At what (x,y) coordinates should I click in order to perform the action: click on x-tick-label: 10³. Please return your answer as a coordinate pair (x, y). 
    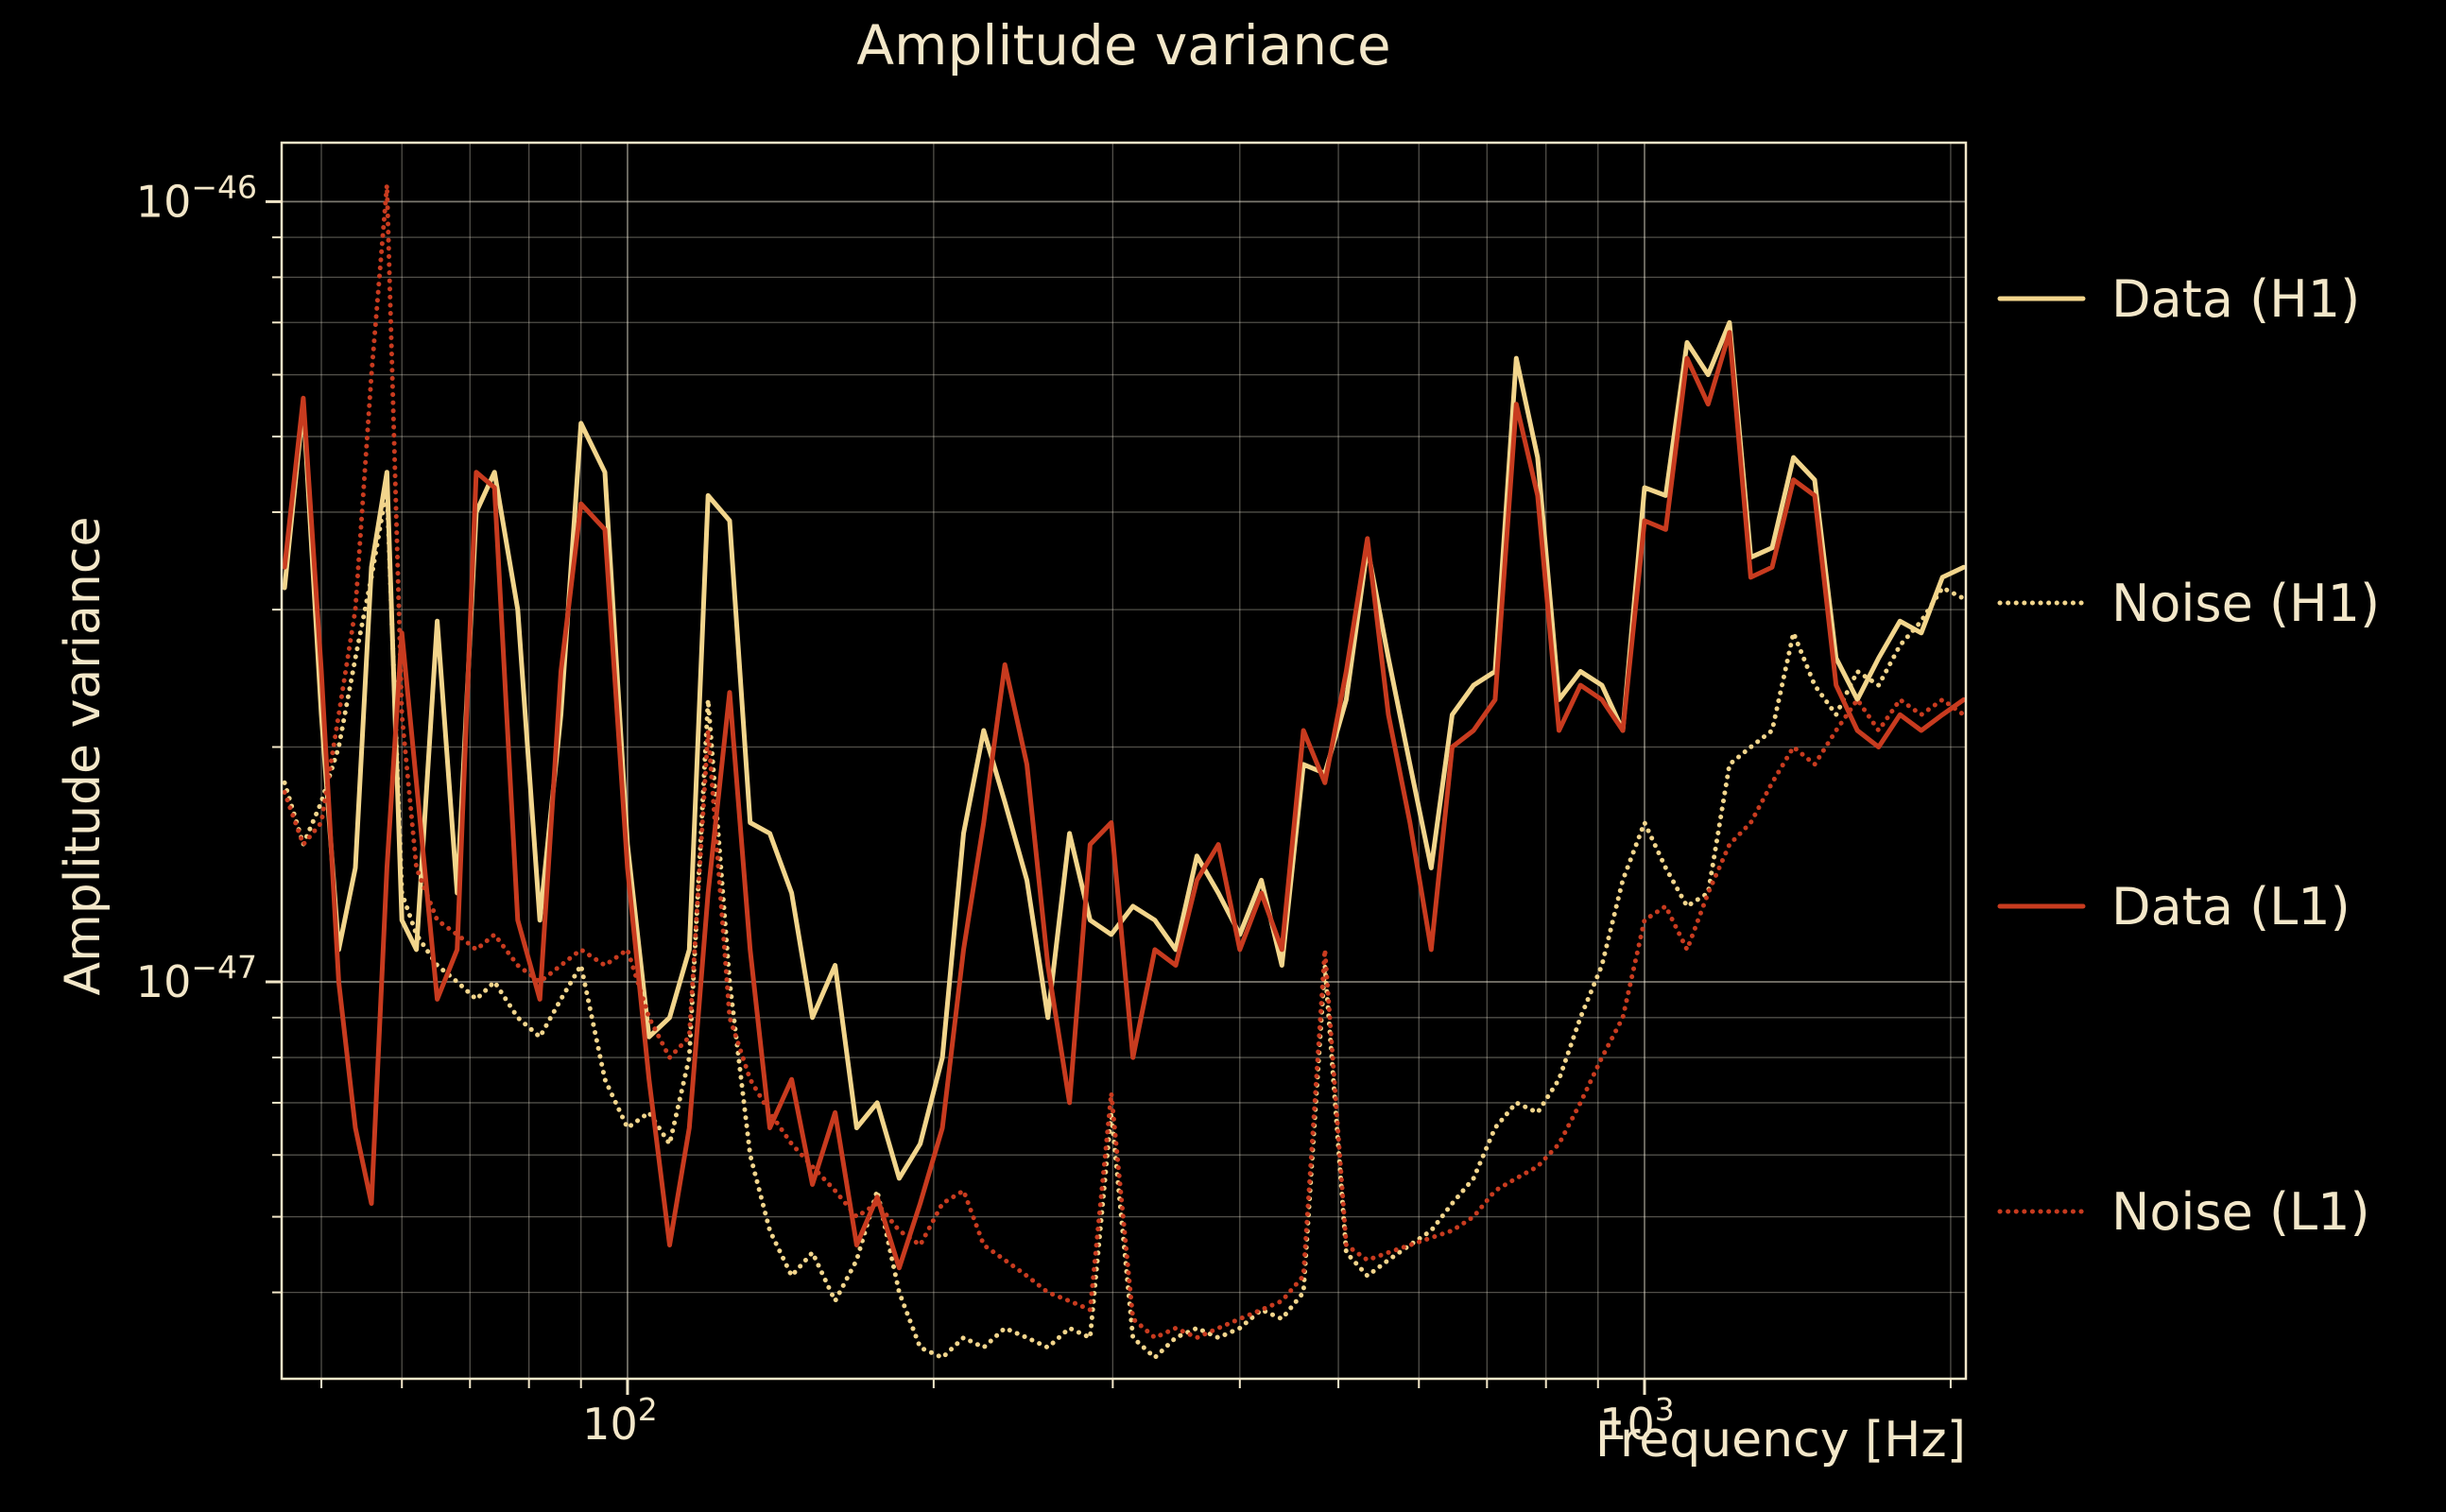
    Looking at the image, I should click on (1637, 1420).